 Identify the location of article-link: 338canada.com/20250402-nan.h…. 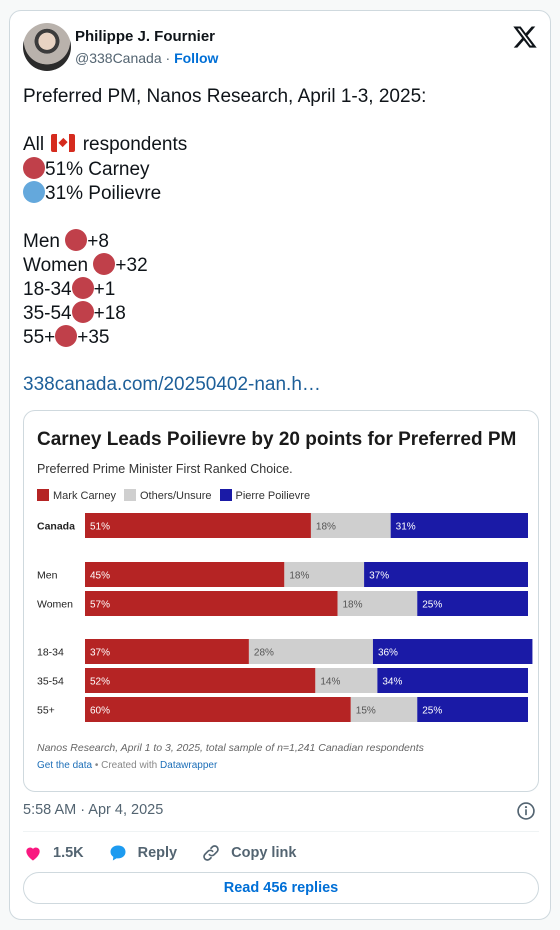
(172, 384).